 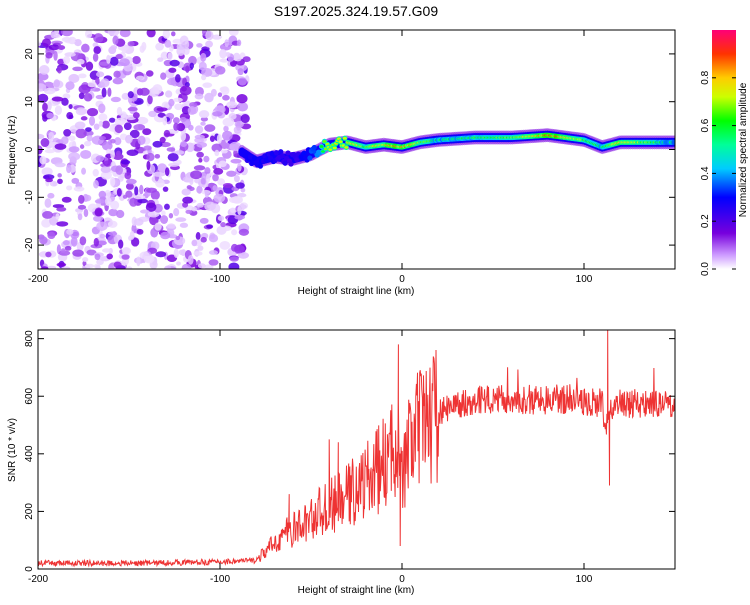 I want to click on spectrogram-y-tick-label: 20, so click(x=29, y=54).